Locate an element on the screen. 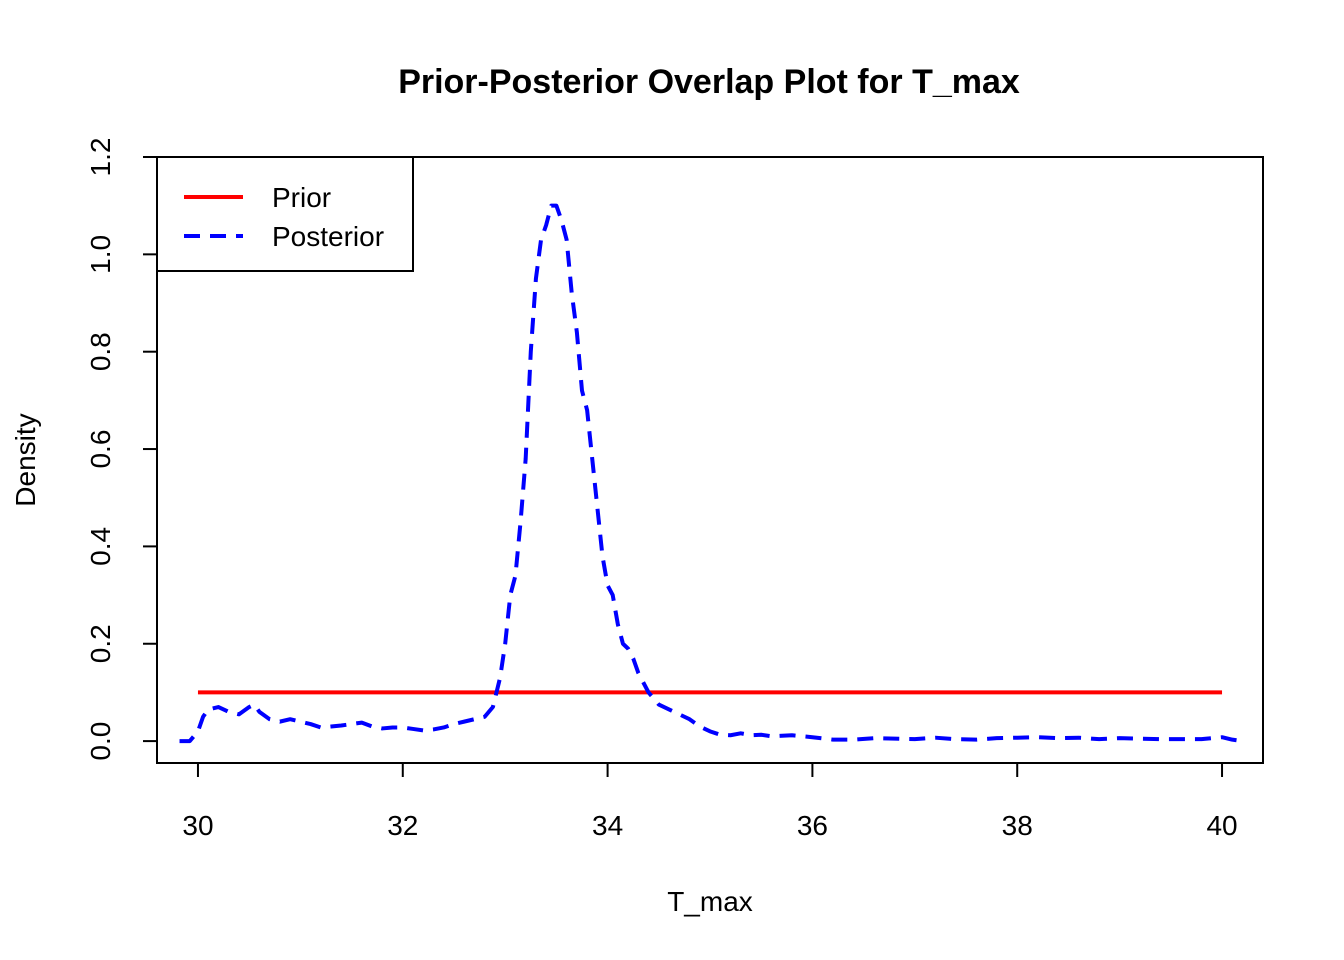 The height and width of the screenshot is (960, 1344). x-axis: 30 32 34 36 38 40 is located at coordinates (710, 801).